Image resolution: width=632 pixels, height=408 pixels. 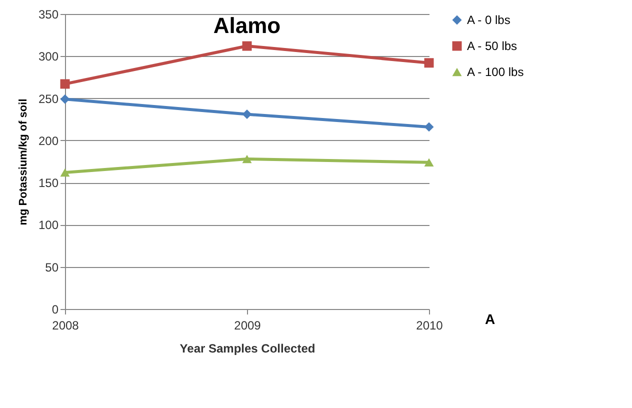 I want to click on legend-label: A - 50 lbs, so click(x=492, y=46).